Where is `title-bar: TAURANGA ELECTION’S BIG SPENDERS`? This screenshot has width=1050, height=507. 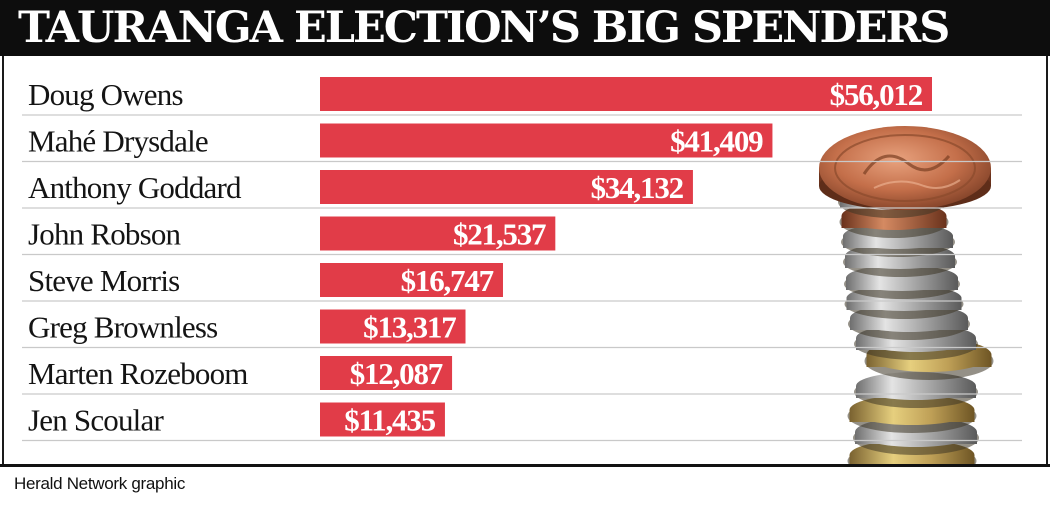 title-bar: TAURANGA ELECTION’S BIG SPENDERS is located at coordinates (525, 28).